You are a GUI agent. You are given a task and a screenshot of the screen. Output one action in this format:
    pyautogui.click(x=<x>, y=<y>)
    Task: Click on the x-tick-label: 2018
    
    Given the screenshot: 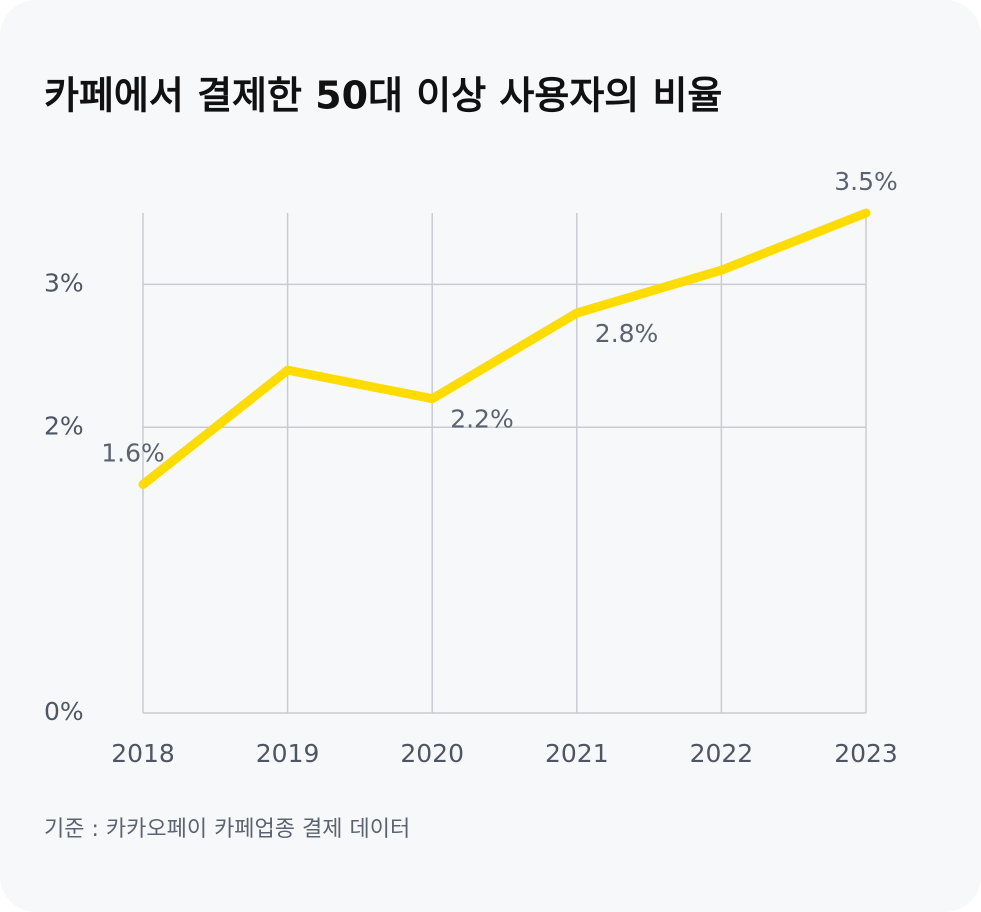 What is the action you would take?
    pyautogui.click(x=143, y=753)
    